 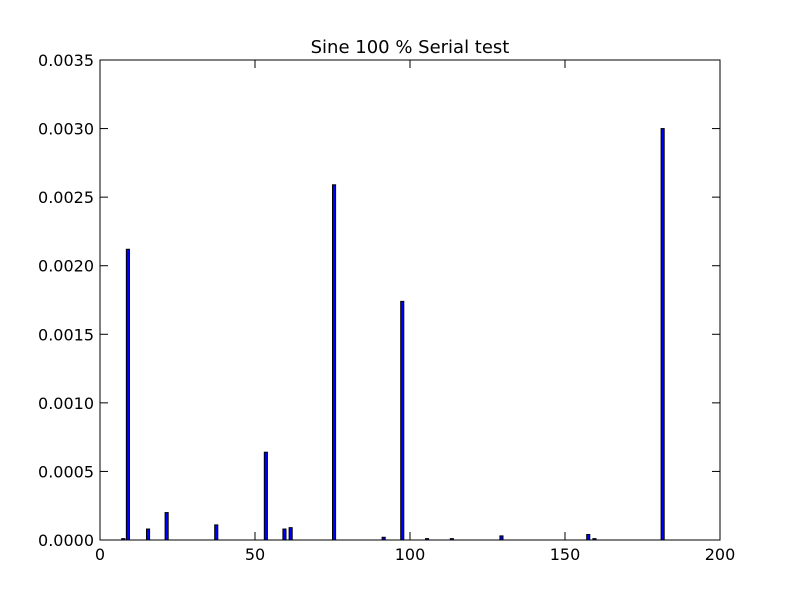 I want to click on y-tick-label: 0.0005, so click(x=66, y=471).